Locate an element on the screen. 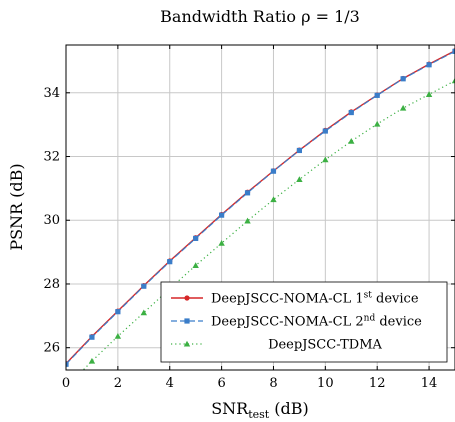 Image resolution: width=455 pixels, height=422 pixels. legend-label-main: DeepJSCC-NOMA-CL 2 is located at coordinates (287, 322).